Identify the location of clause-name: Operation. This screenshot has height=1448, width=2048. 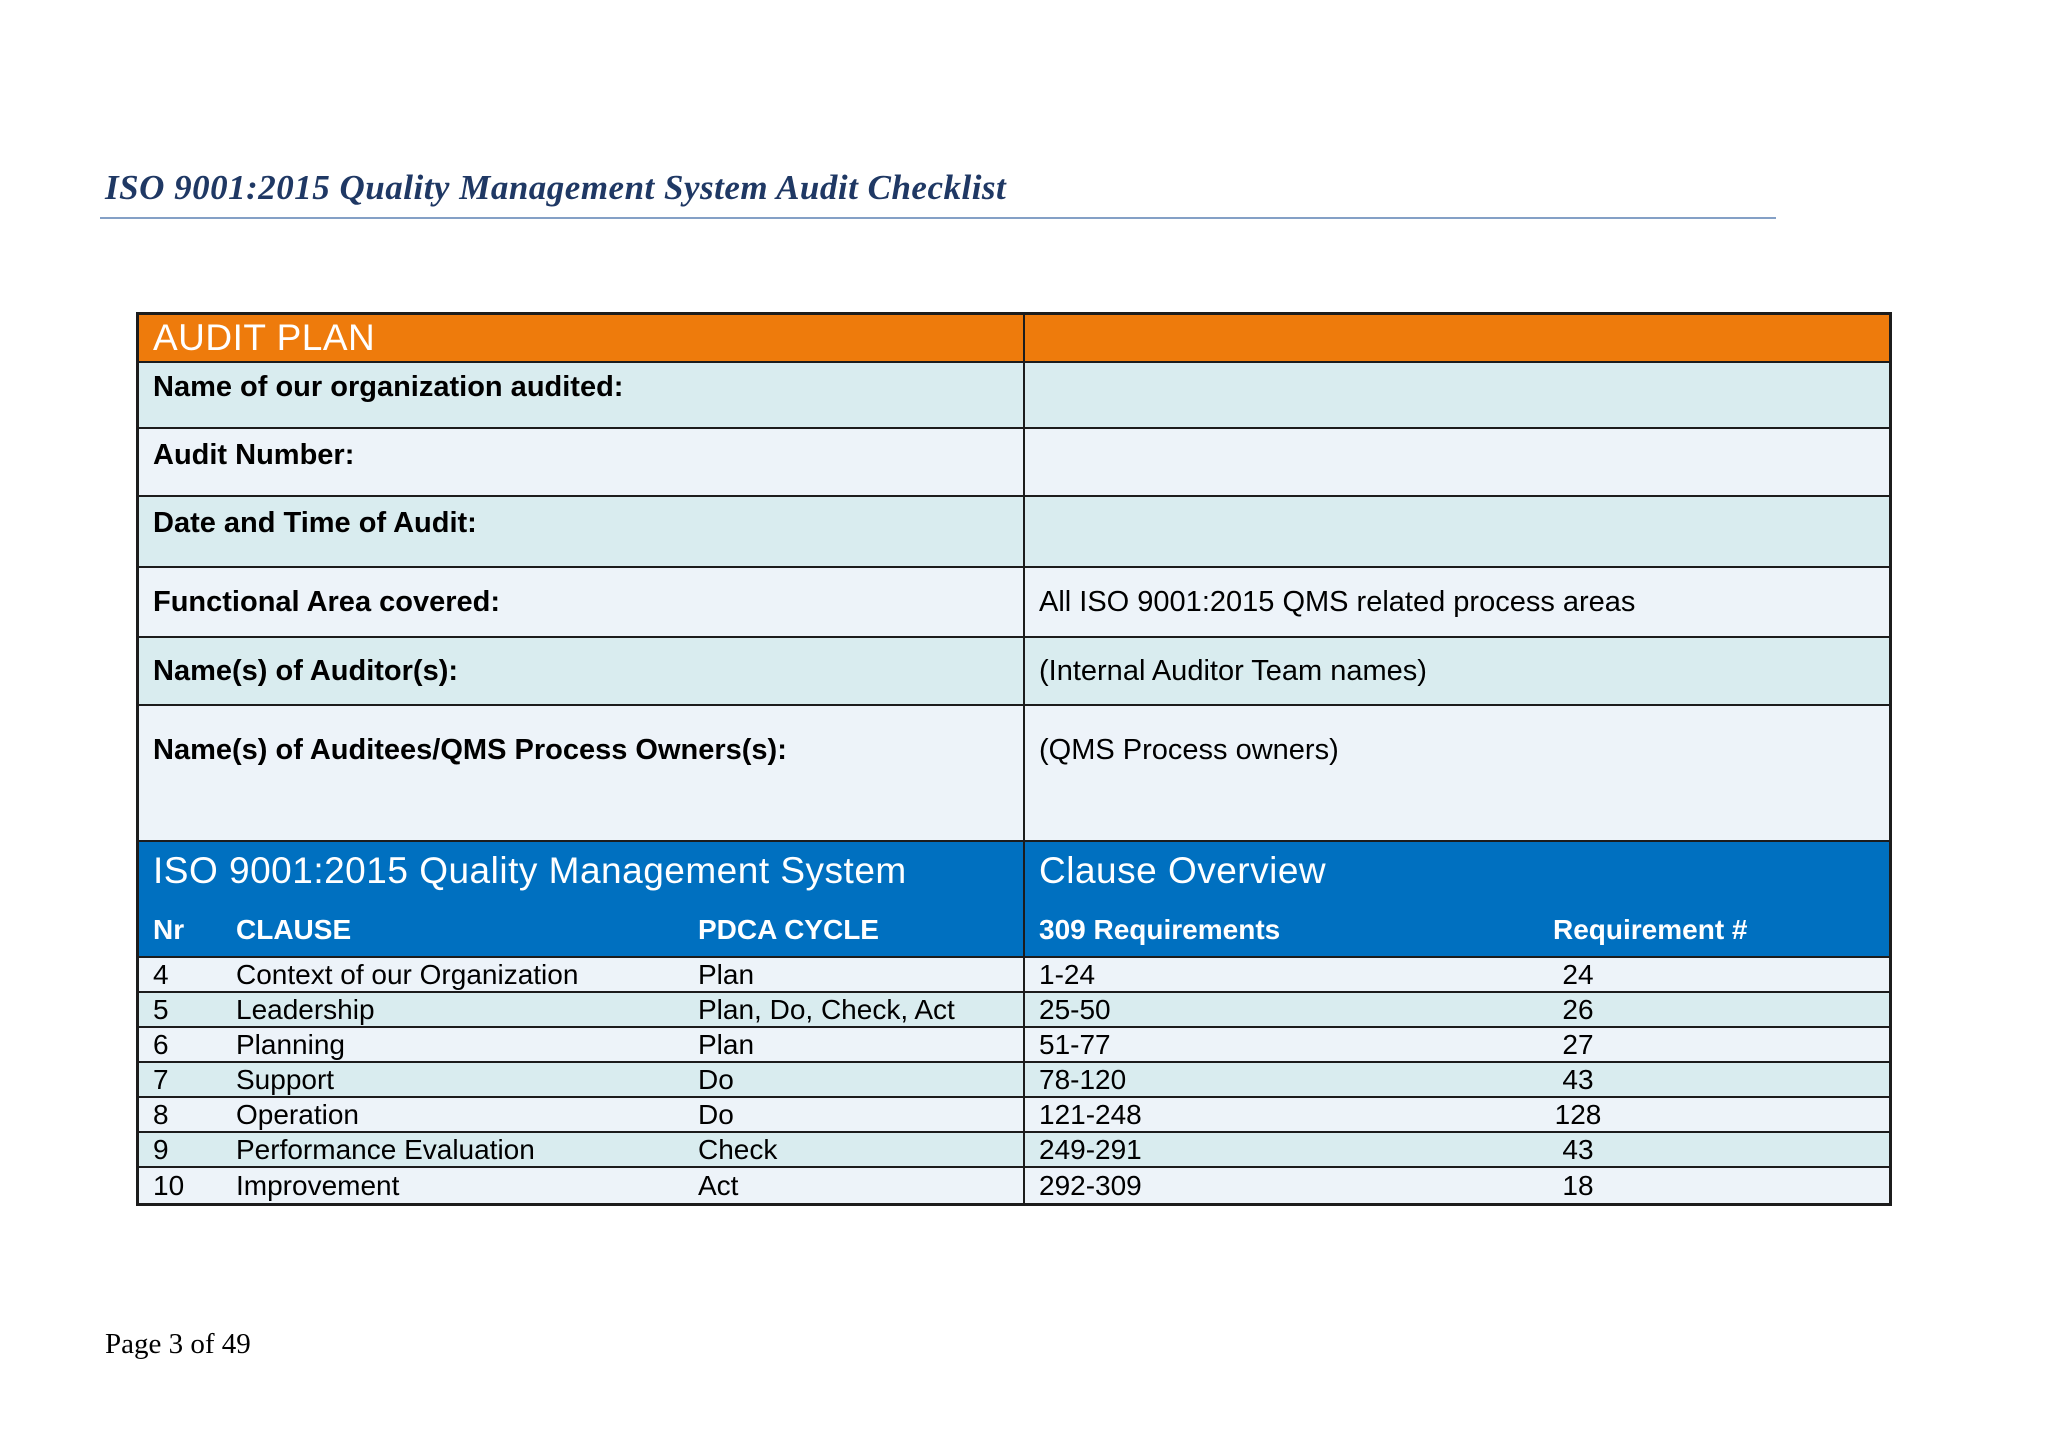
(297, 1114).